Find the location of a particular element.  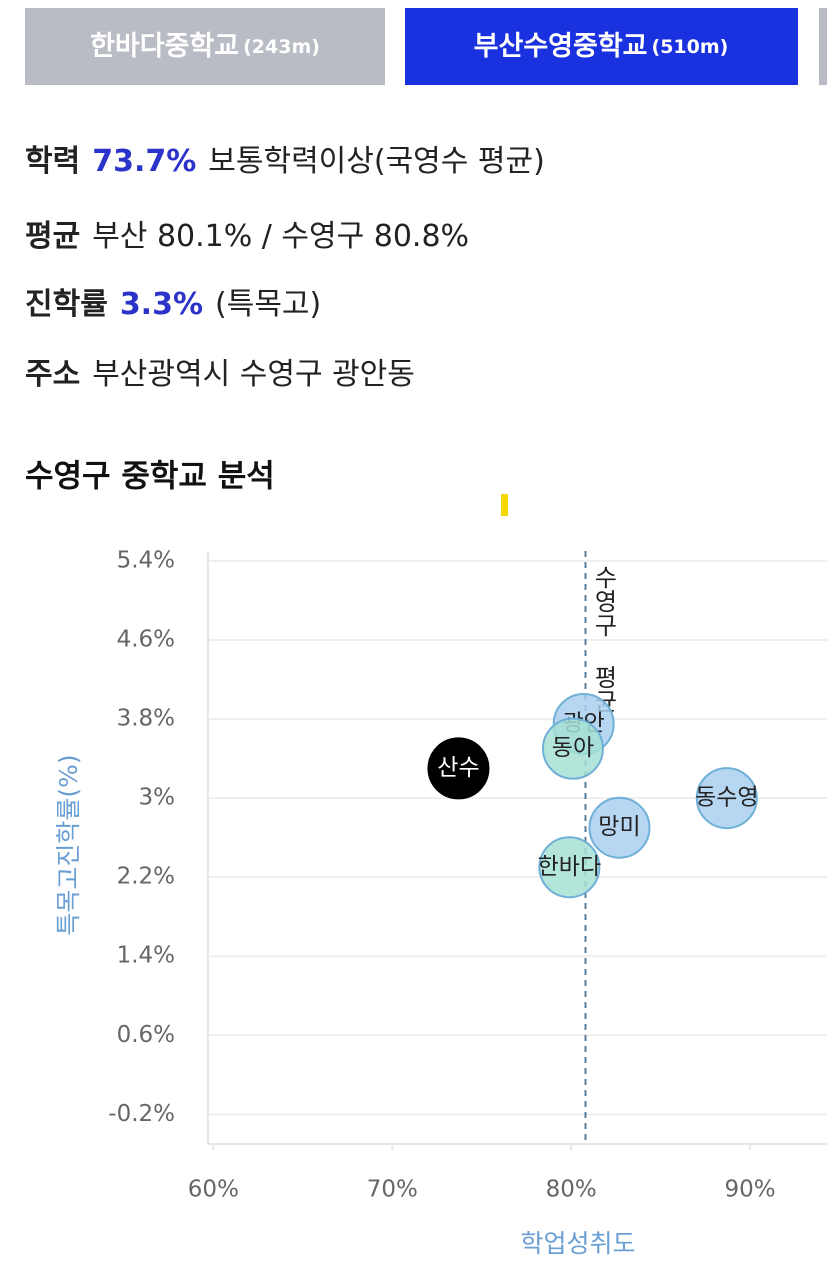

tab-distance: (510m) is located at coordinates (690, 47).